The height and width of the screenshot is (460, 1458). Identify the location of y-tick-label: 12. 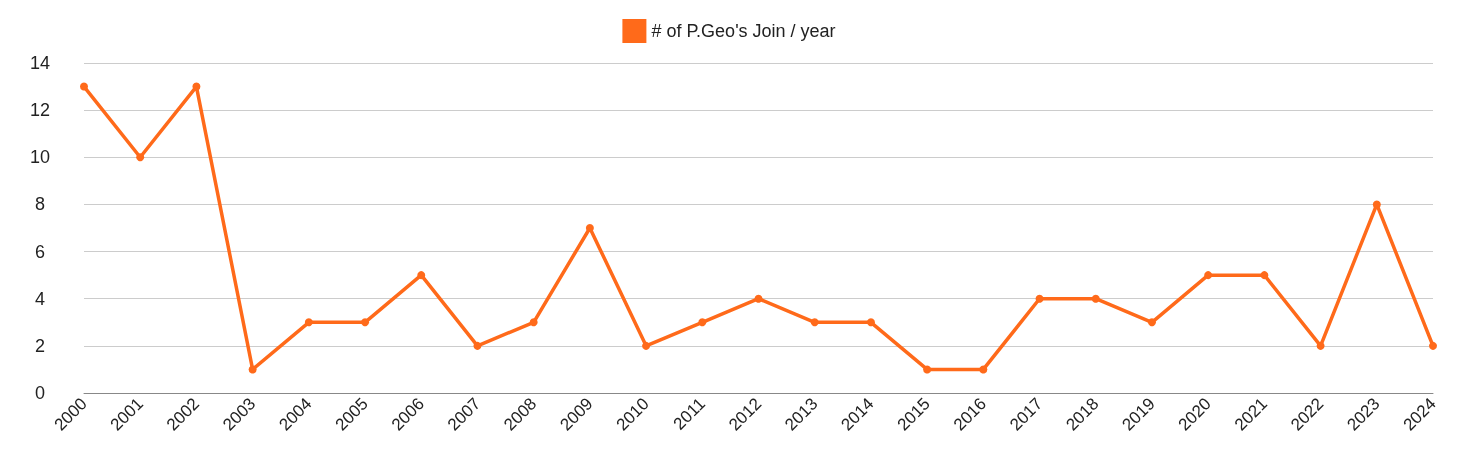
(40, 110).